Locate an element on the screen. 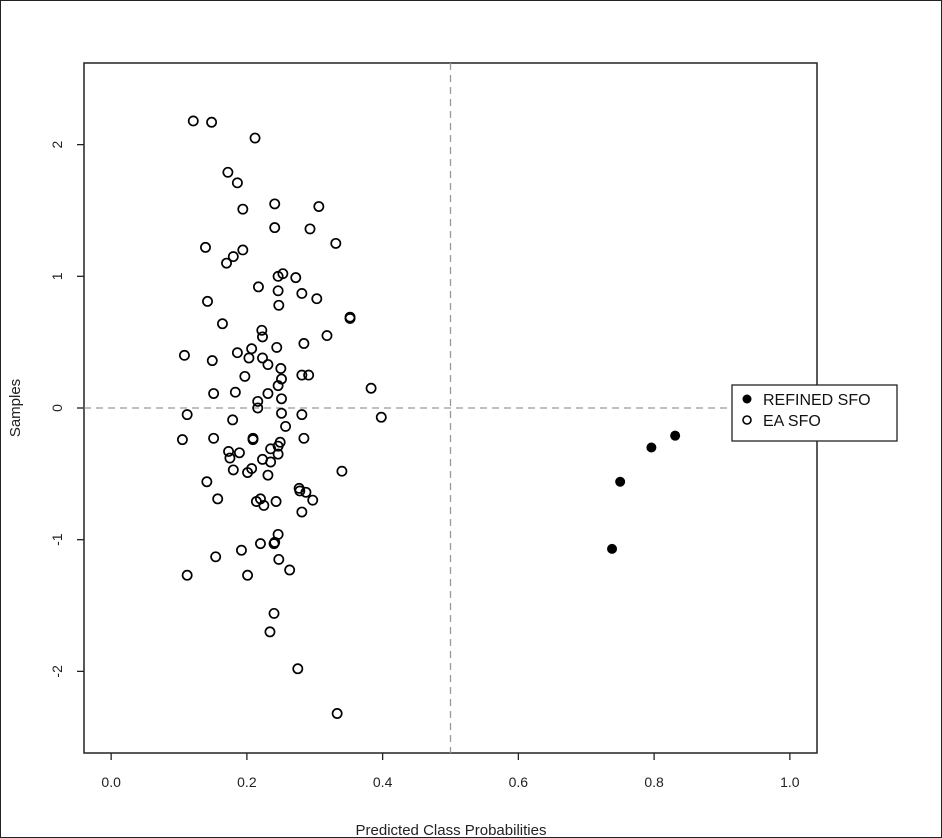 This screenshot has height=838, width=942. legend: REFINED SFO EA SFO is located at coordinates (814, 413).